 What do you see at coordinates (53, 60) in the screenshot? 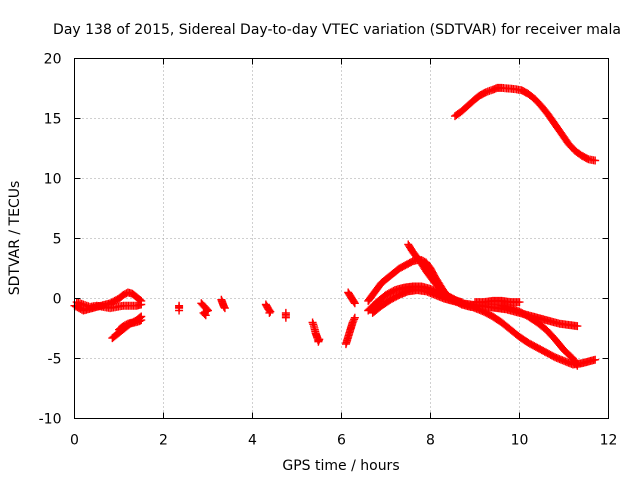
I see `y-tick-label: 20` at bounding box center [53, 60].